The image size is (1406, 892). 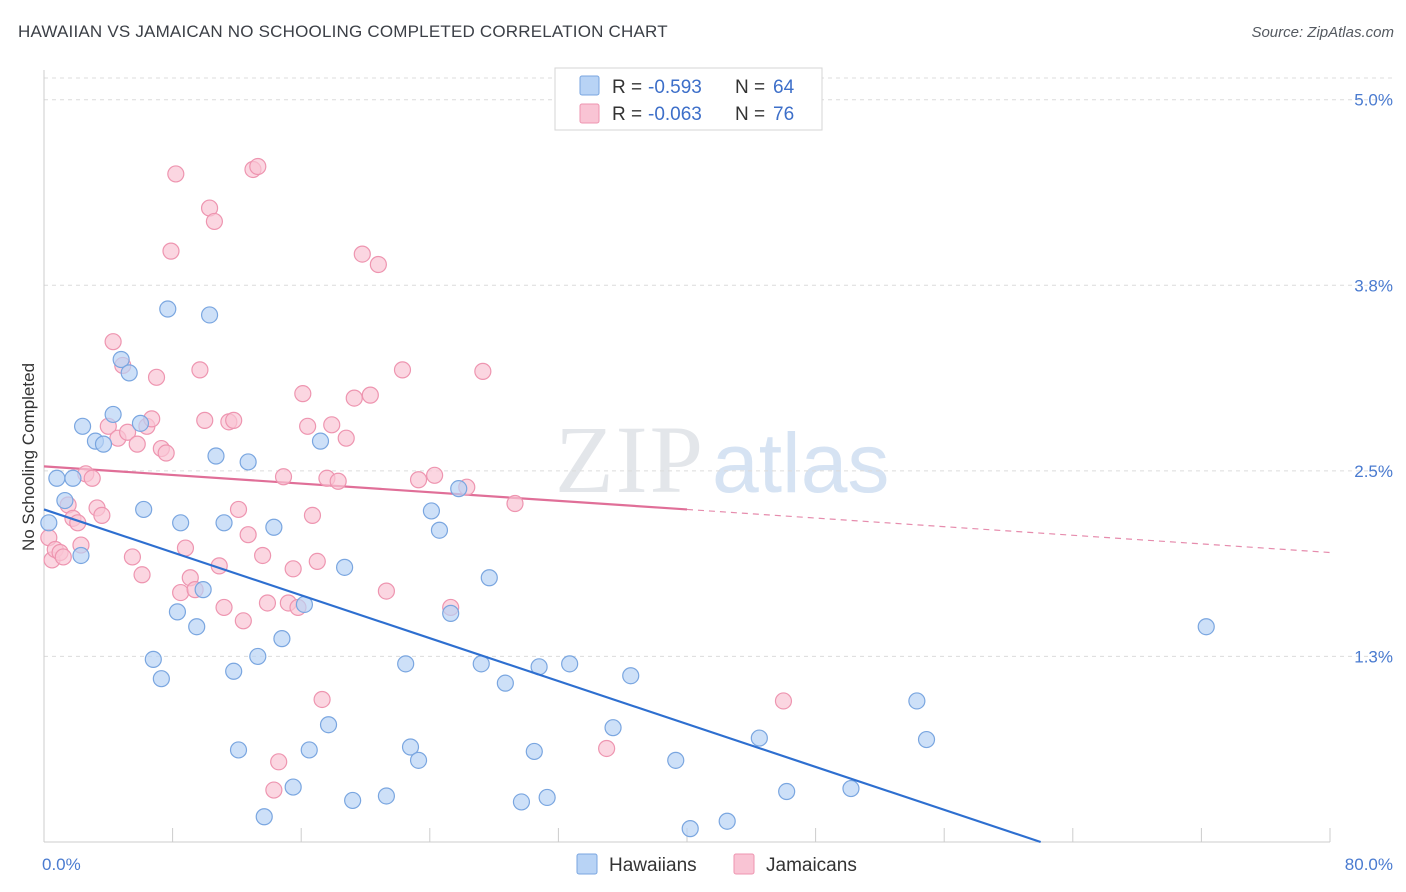 I want to click on watermark-atlas: atlas, so click(x=800, y=463).